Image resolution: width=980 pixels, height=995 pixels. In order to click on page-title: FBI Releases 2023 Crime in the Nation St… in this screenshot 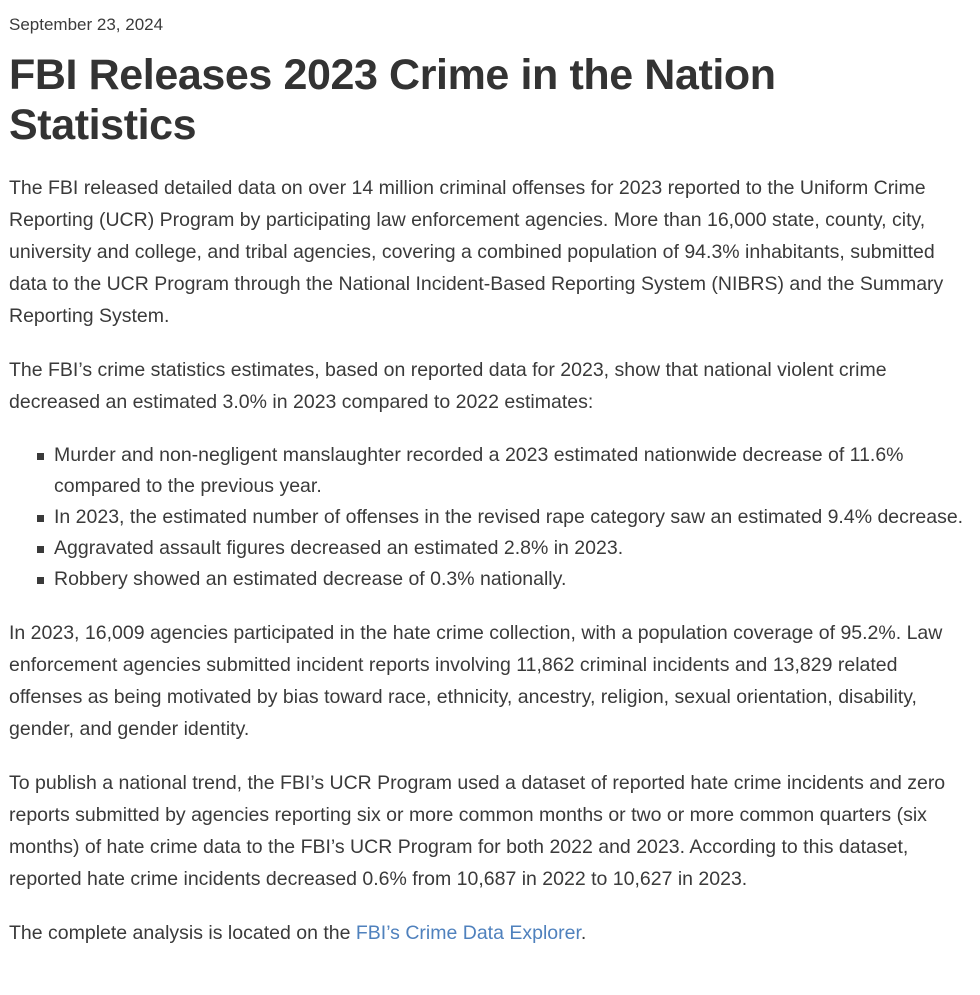, I will do `click(392, 100)`.